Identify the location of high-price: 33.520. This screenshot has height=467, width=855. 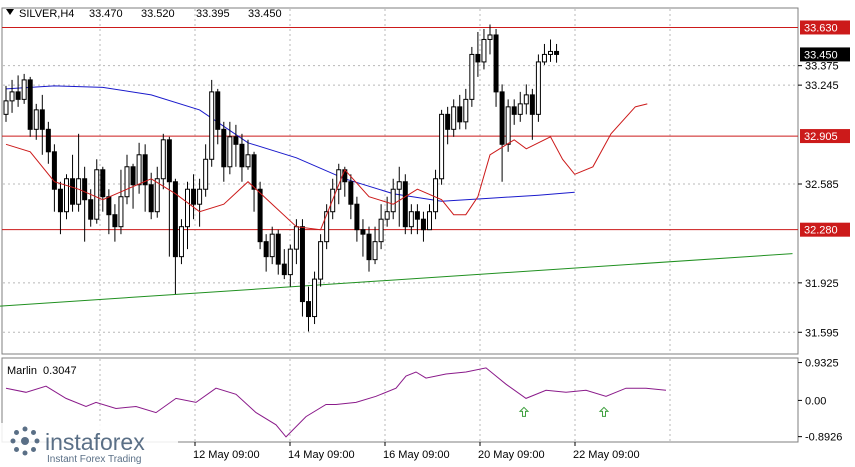
(158, 14).